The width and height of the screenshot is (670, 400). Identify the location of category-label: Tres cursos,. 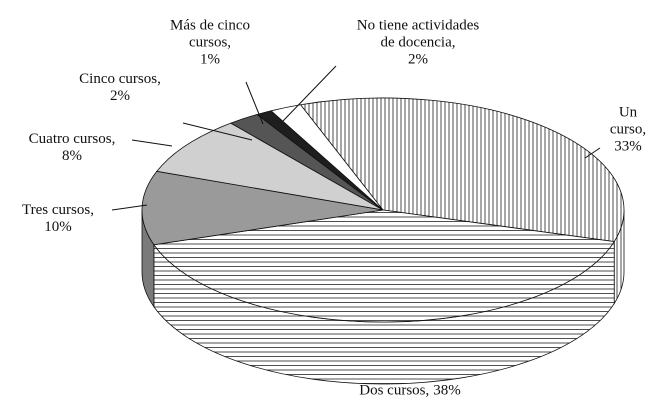
(58, 210).